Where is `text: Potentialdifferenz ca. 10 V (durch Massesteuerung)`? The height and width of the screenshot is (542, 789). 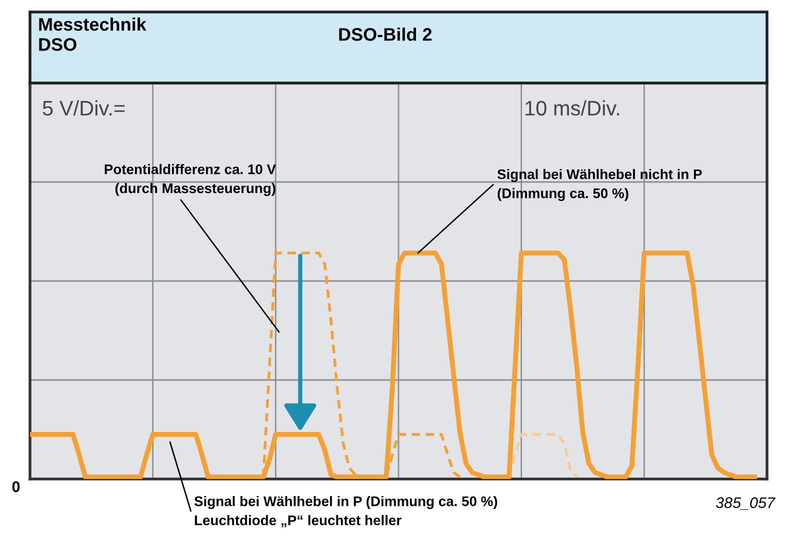
text: Potentialdifferenz ca. 10 V (durch Massesteuerung) is located at coordinates (190, 180).